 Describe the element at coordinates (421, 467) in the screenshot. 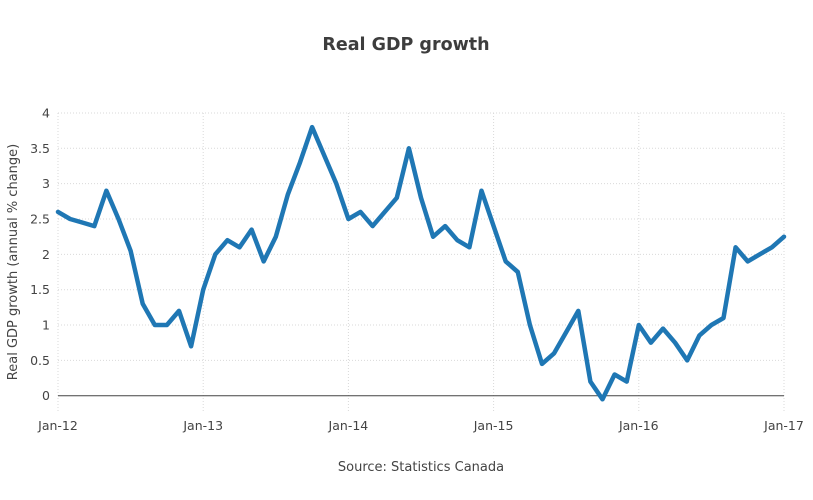

I see `source-caption: Source: Statistics Canada` at that location.